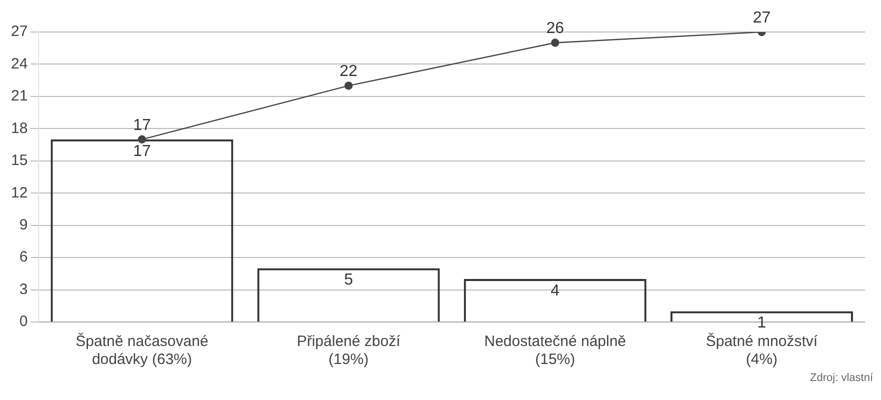  I want to click on x-tick-label: Nedostatečné náplně (15%), so click(555, 350).